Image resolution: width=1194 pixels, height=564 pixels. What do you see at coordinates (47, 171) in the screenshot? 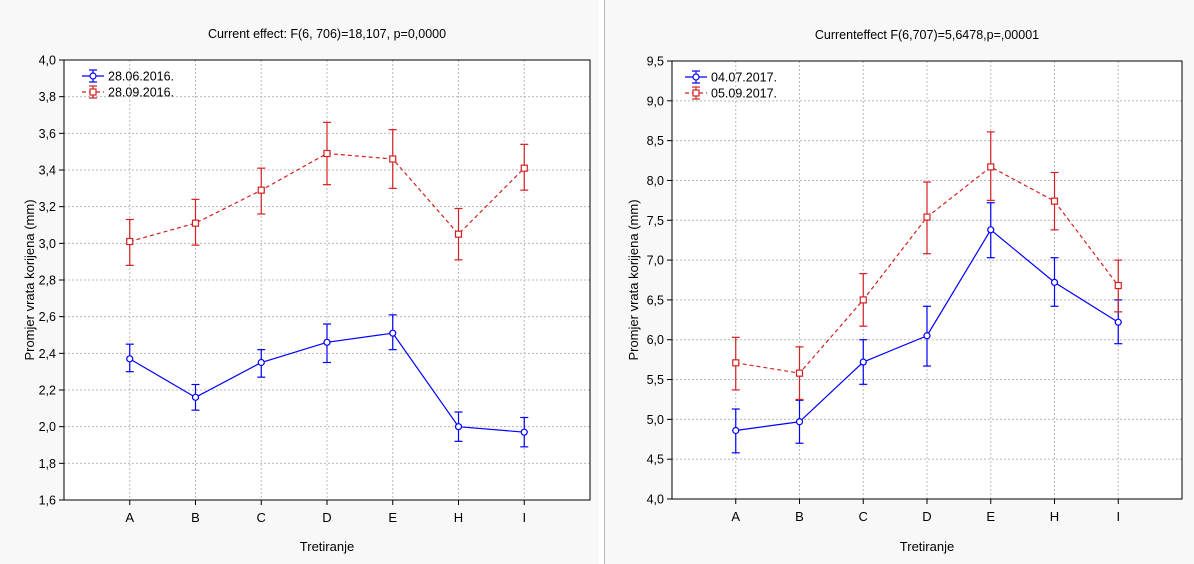
I see `y-tick-label: 3,4` at bounding box center [47, 171].